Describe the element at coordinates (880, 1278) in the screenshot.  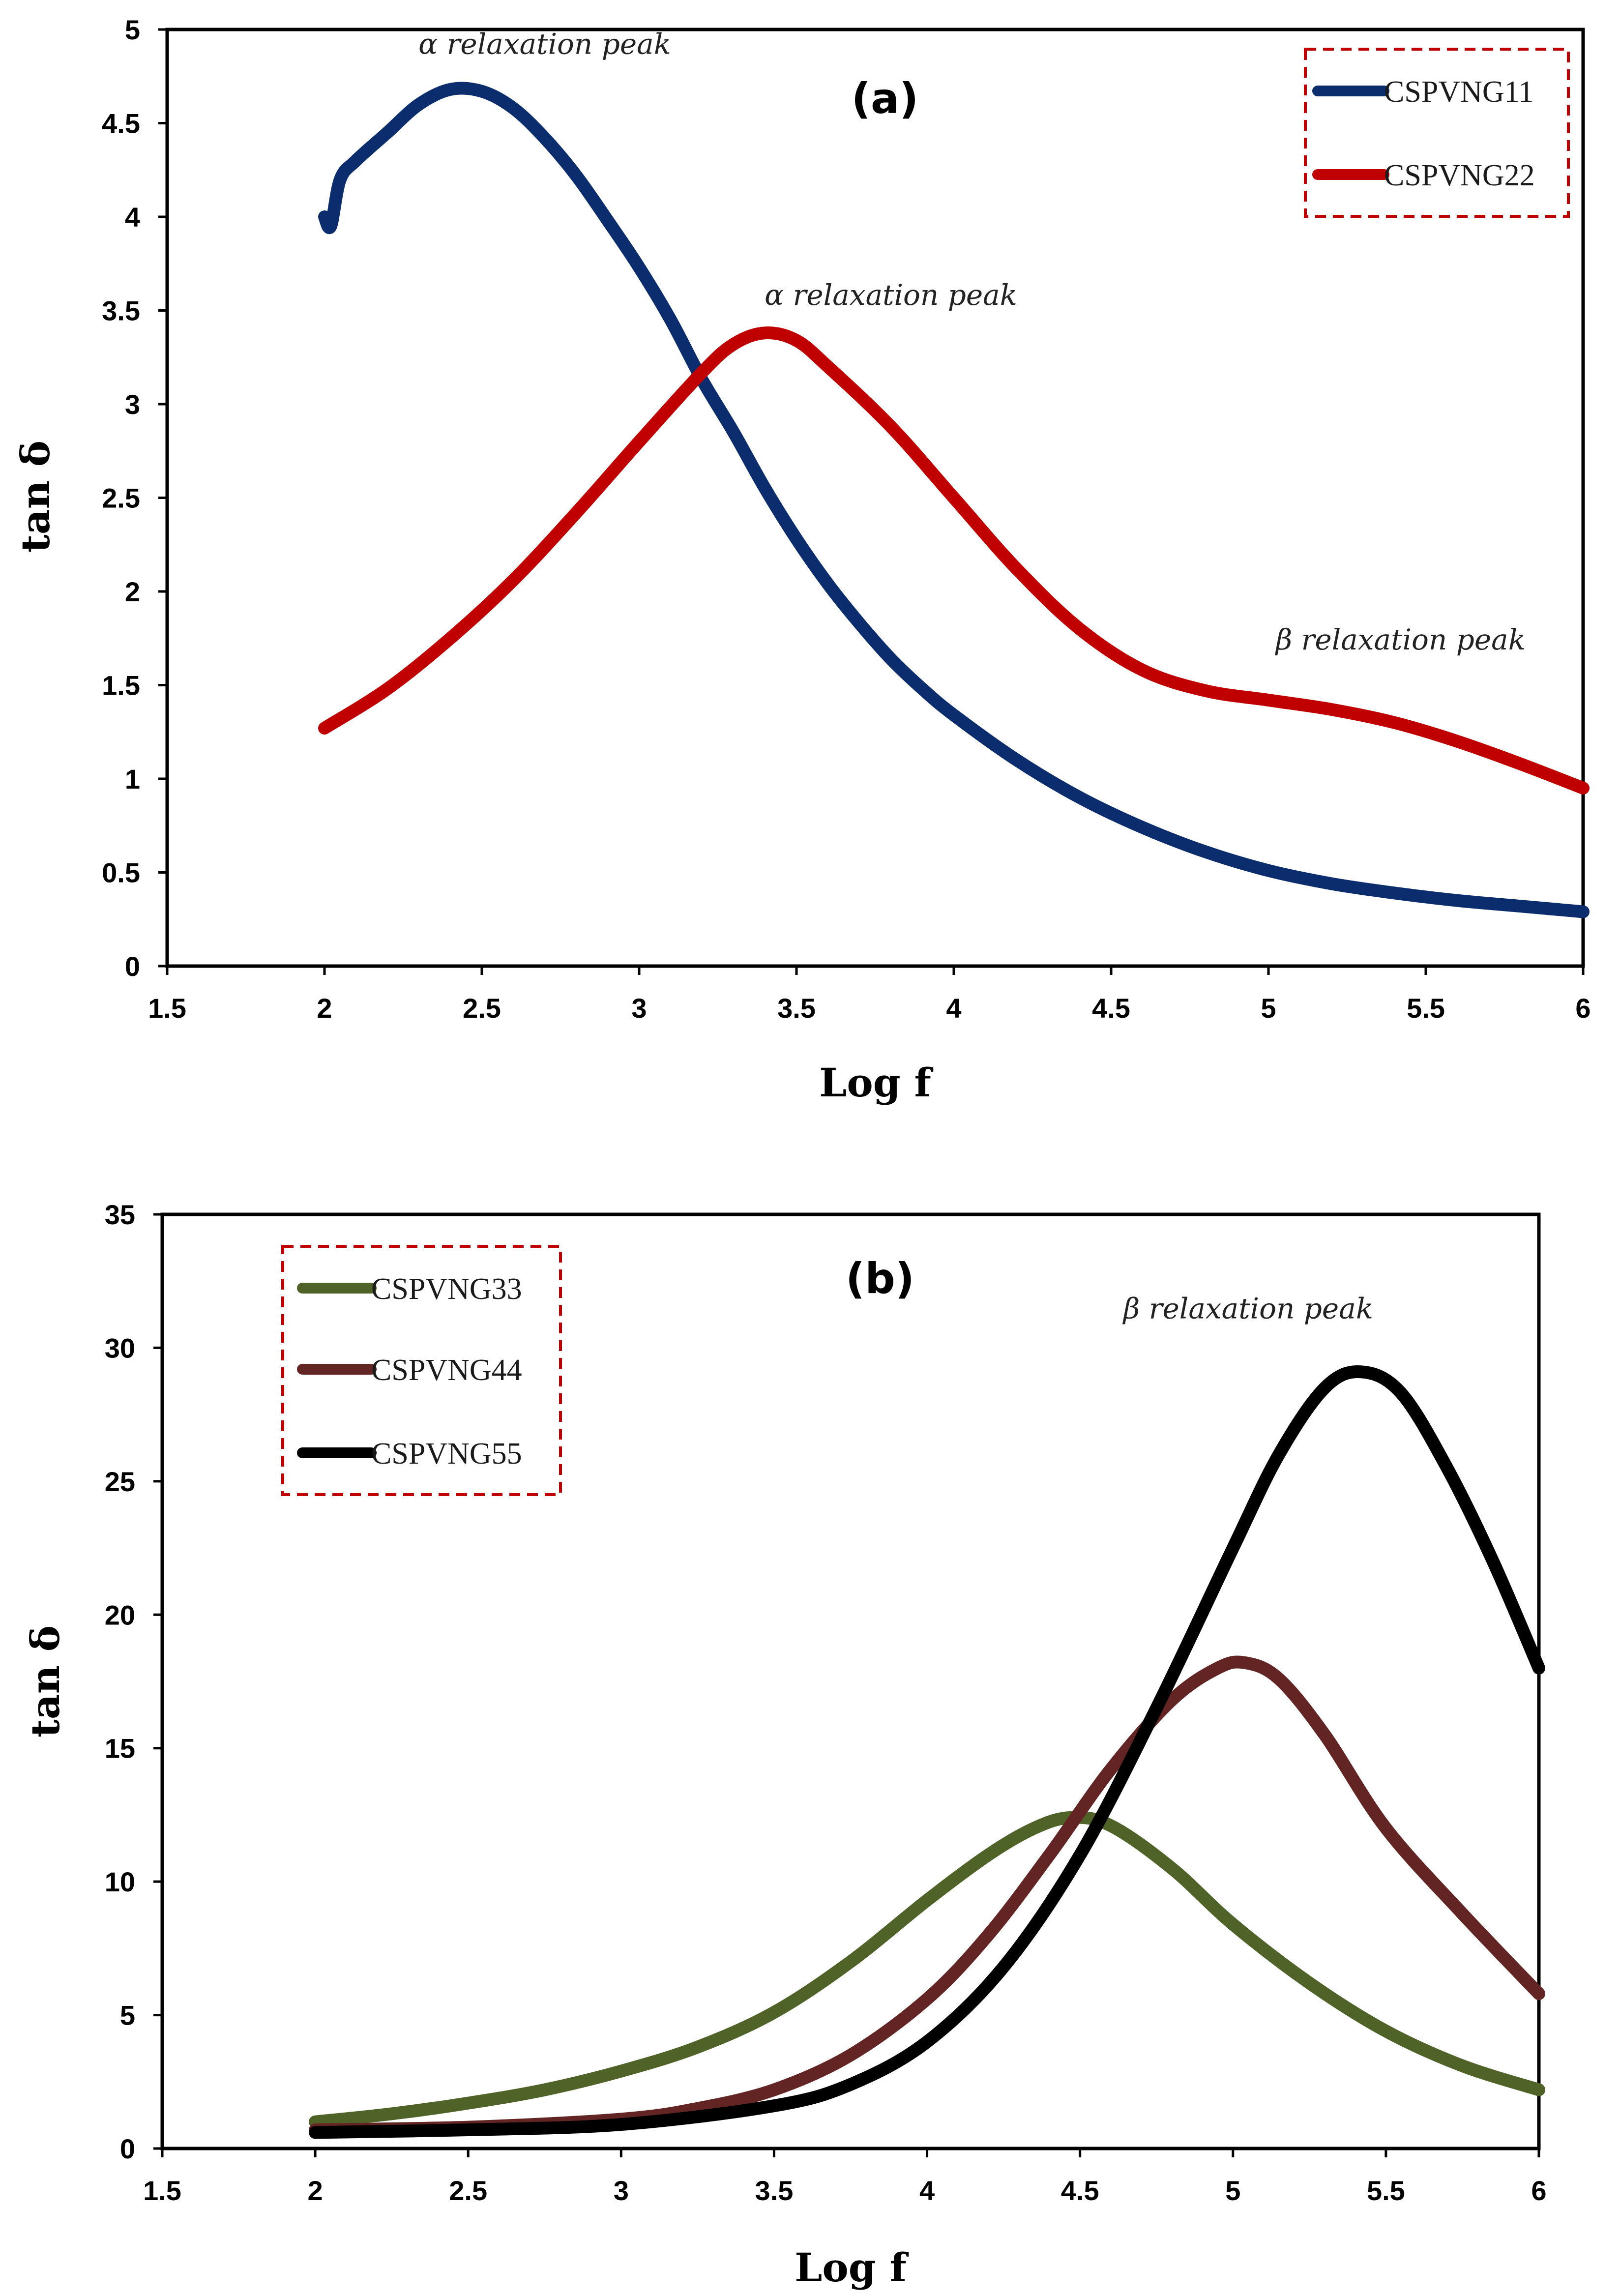
I see `panel-title-b: (b)` at that location.